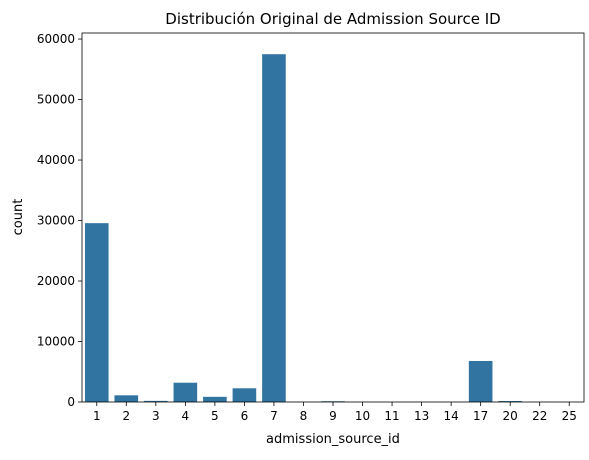  Describe the element at coordinates (56, 39) in the screenshot. I see `y-tick-label-60000: 60000` at that location.